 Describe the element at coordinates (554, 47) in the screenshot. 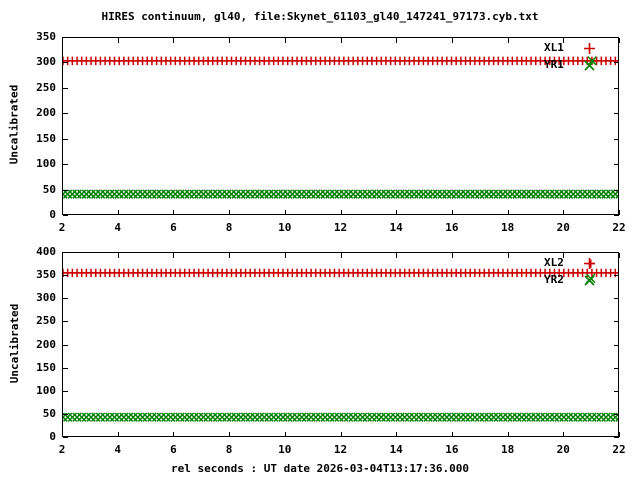

I see `top-legend-label-xl1: XL1` at that location.